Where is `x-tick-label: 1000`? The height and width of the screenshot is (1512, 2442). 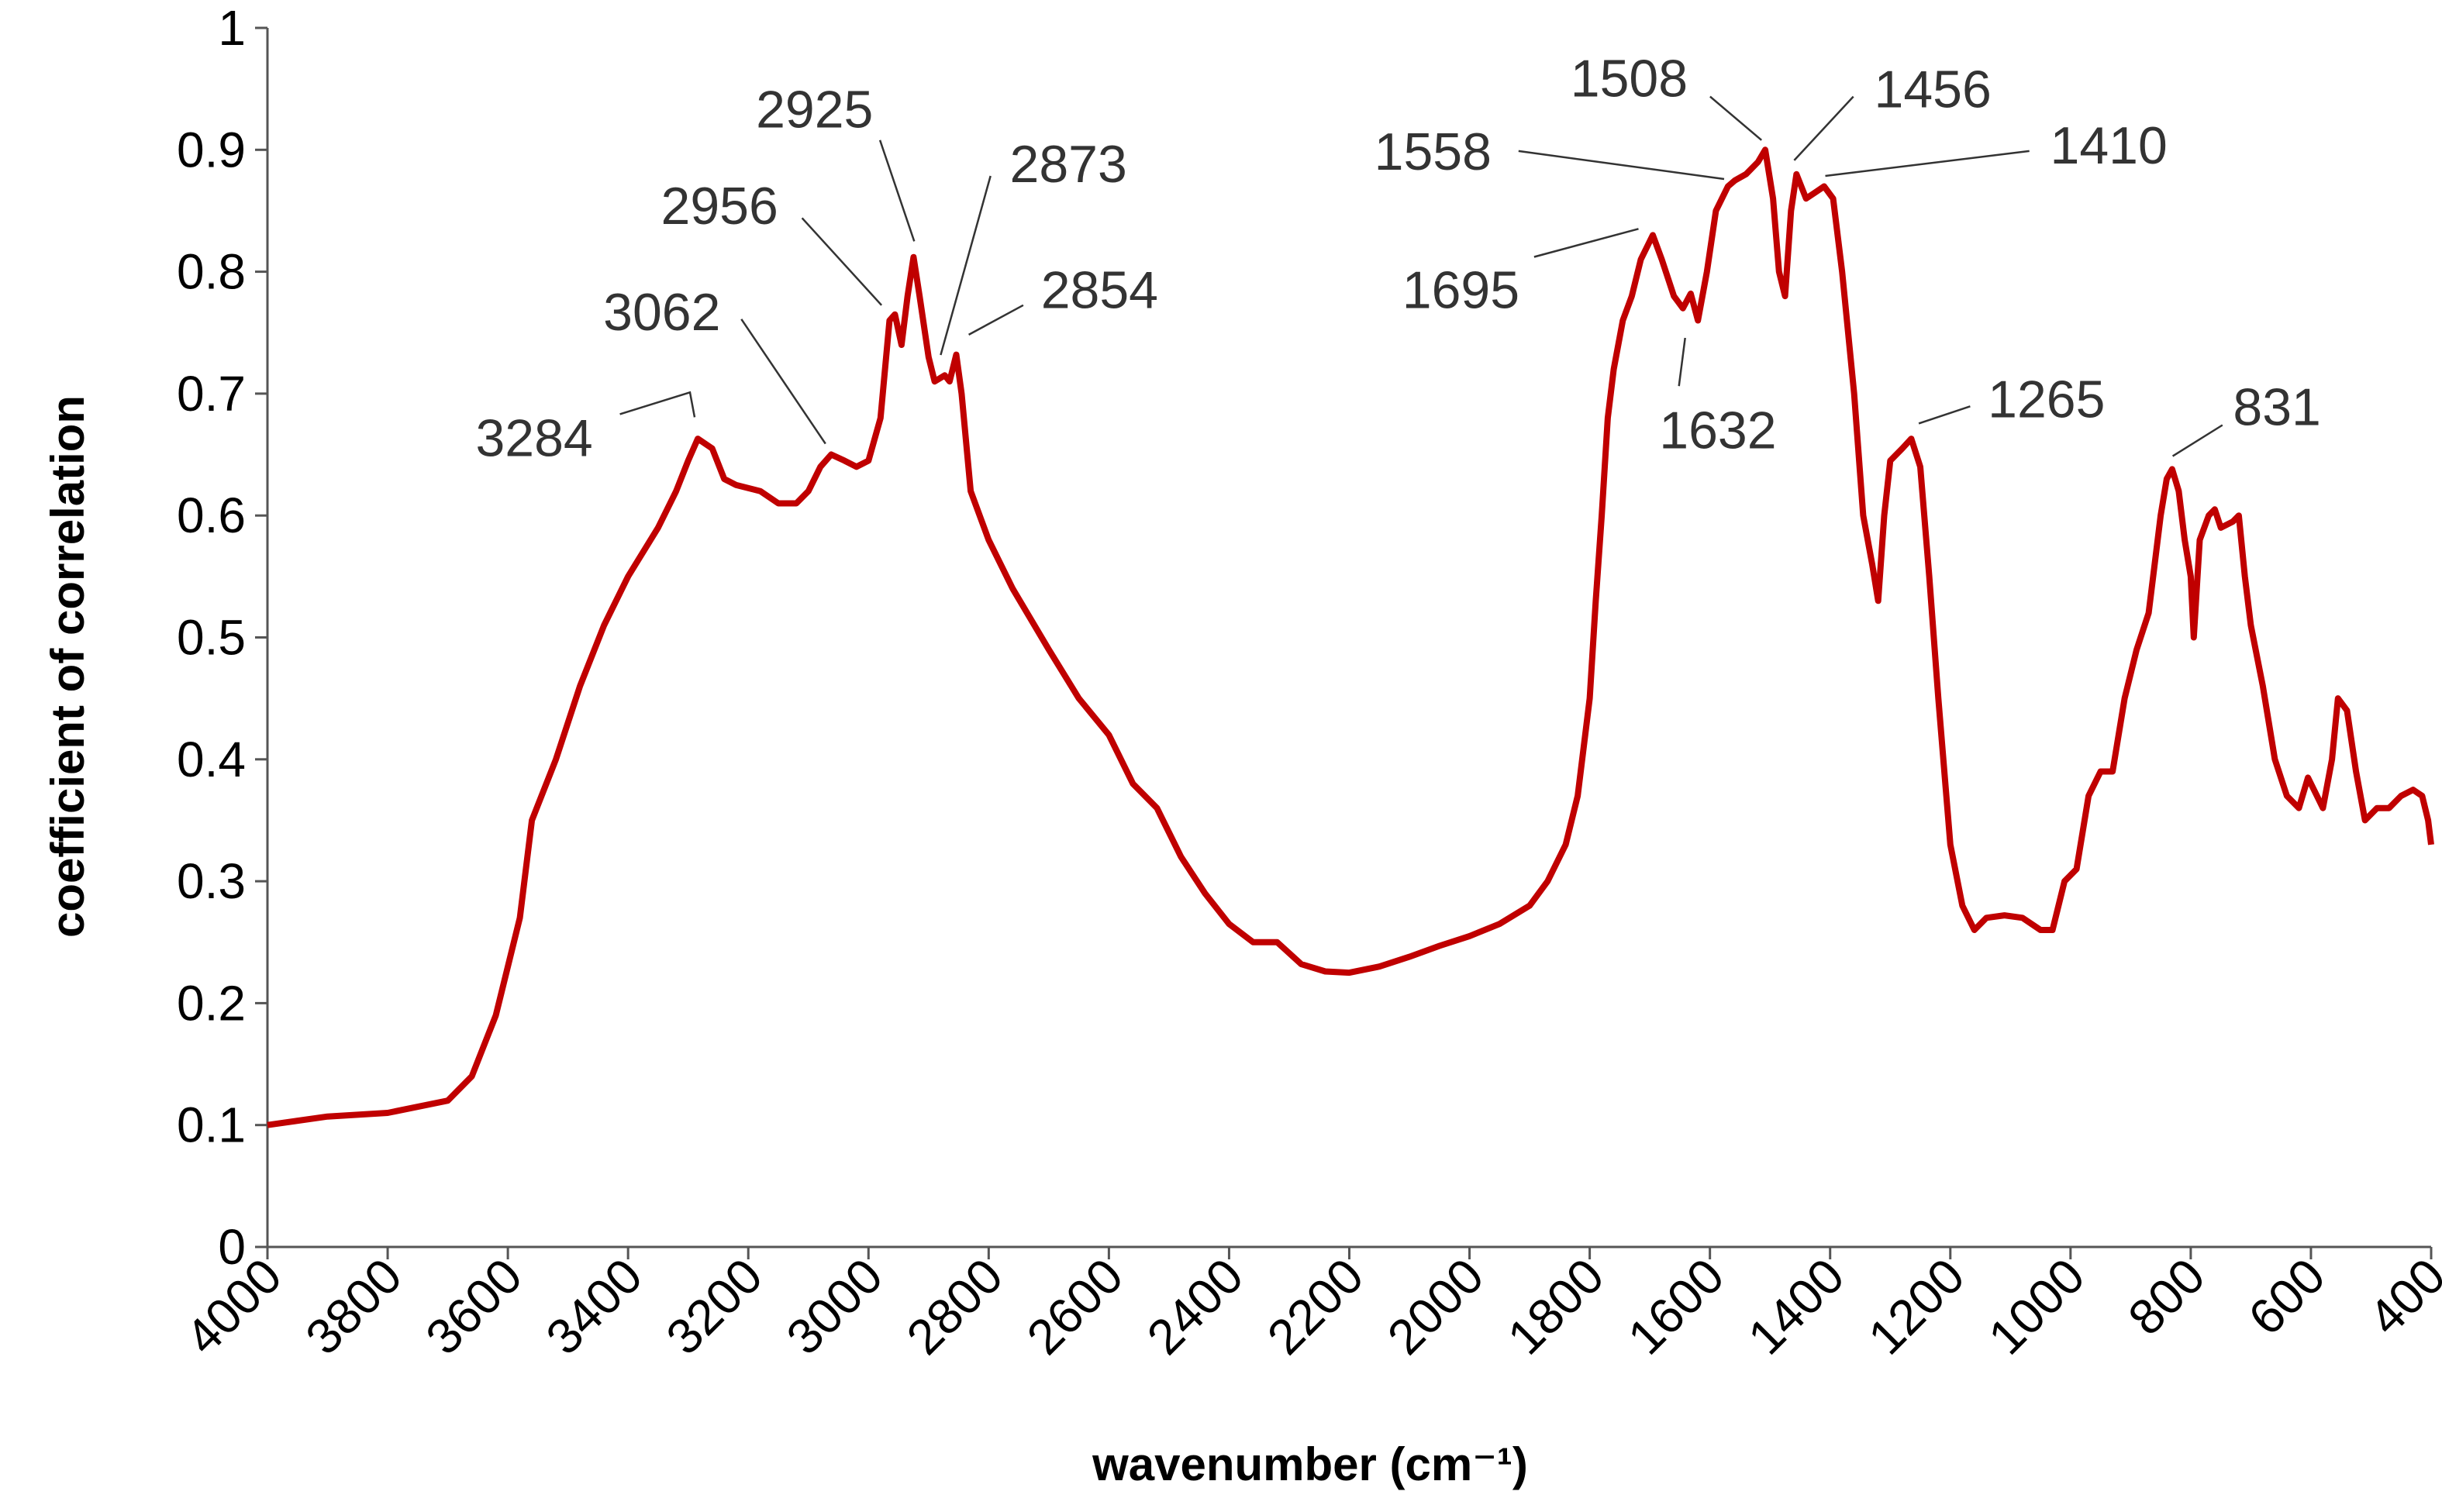
x-tick-label: 1000 is located at coordinates (2037, 1307).